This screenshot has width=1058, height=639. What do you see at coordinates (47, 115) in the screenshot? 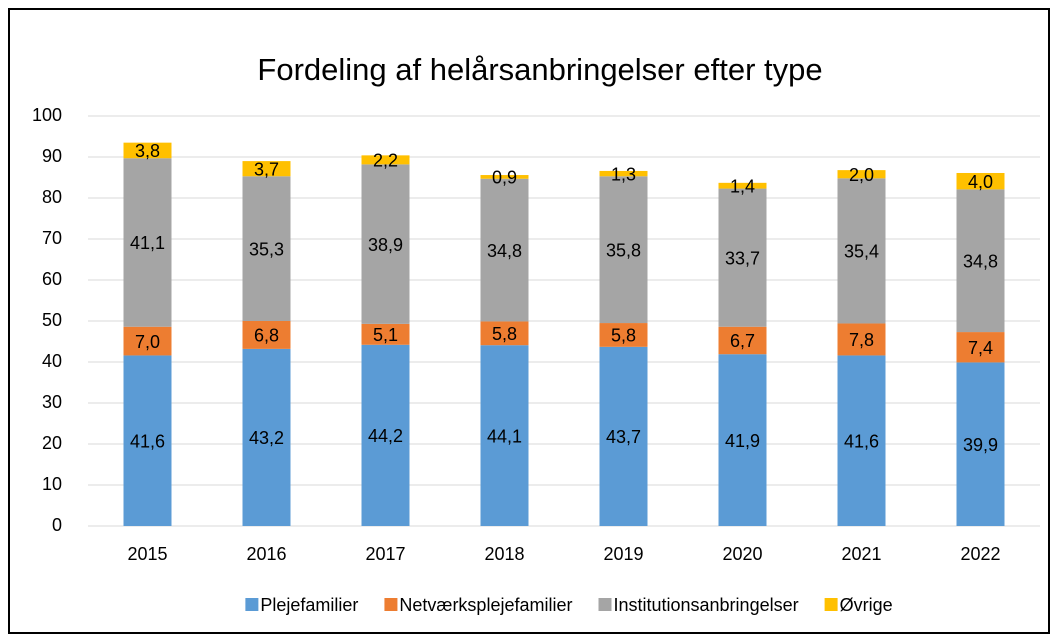
I see `y-tick-label: 100` at bounding box center [47, 115].